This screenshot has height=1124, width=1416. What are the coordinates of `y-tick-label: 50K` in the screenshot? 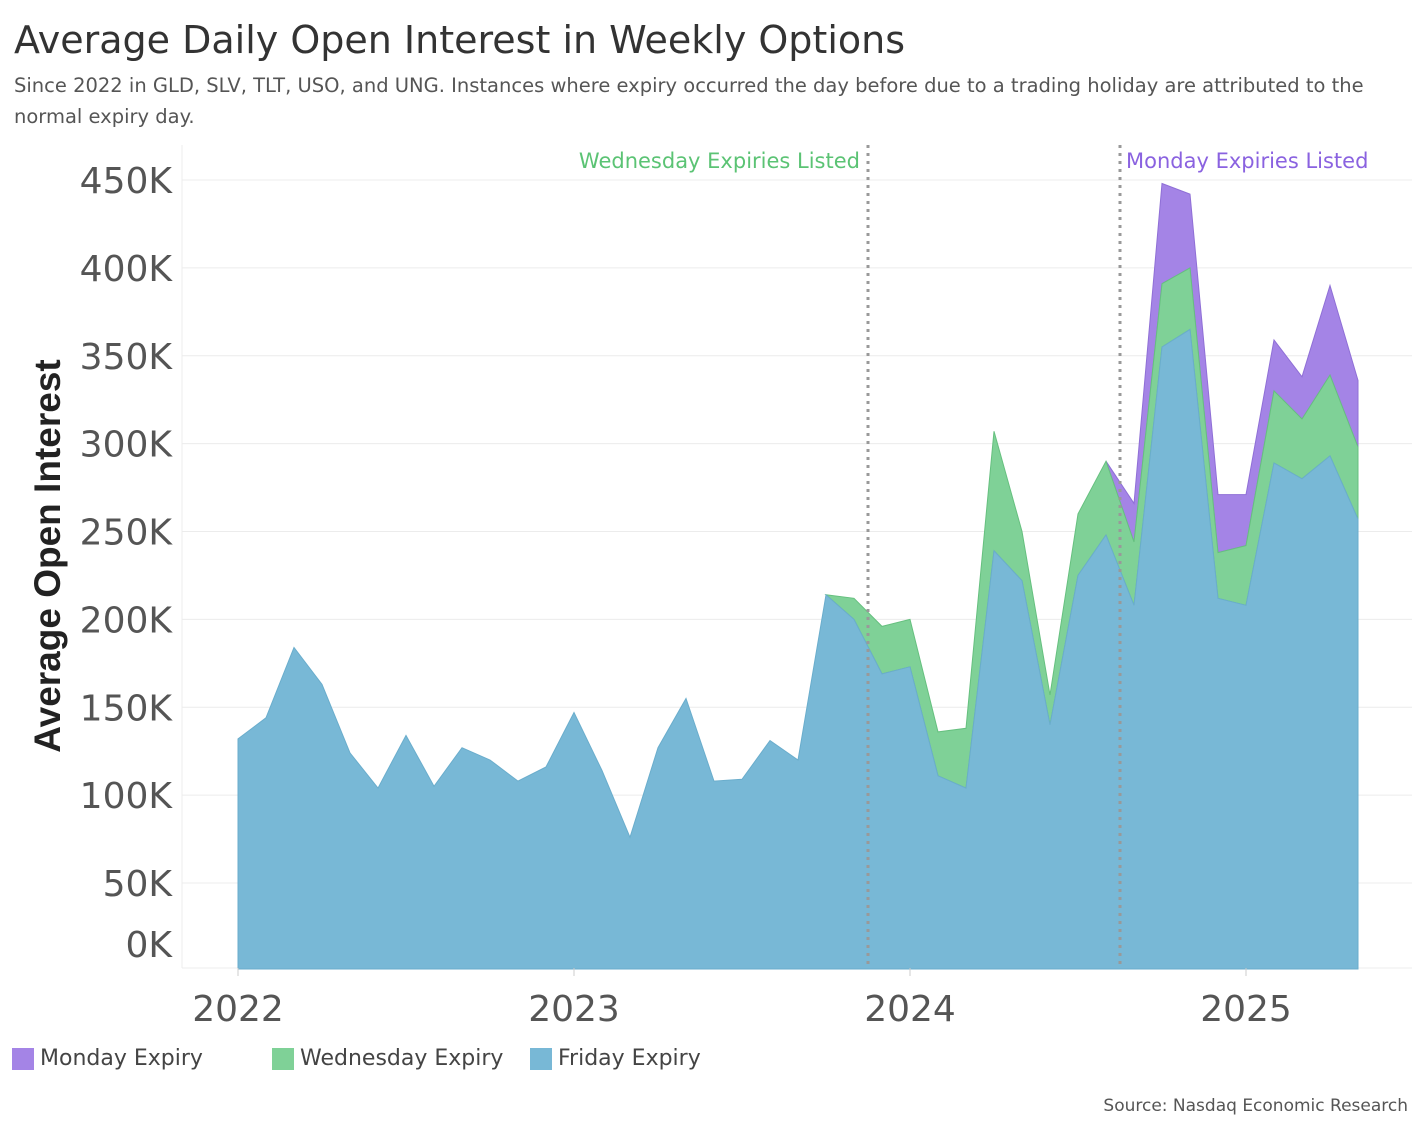 It's located at (138, 884).